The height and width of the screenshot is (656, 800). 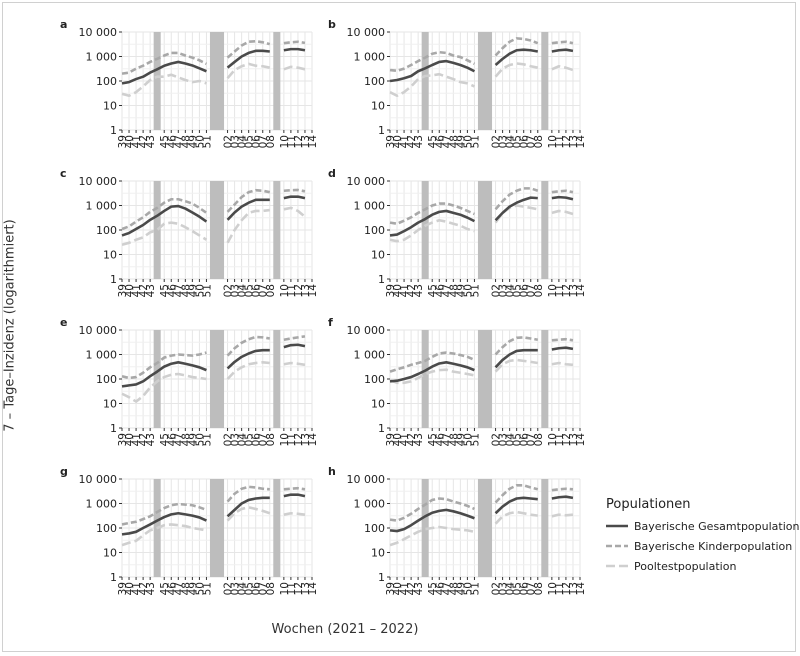 What do you see at coordinates (454, 439) in the screenshot?
I see `x-tick-label: 48` at bounding box center [454, 439].